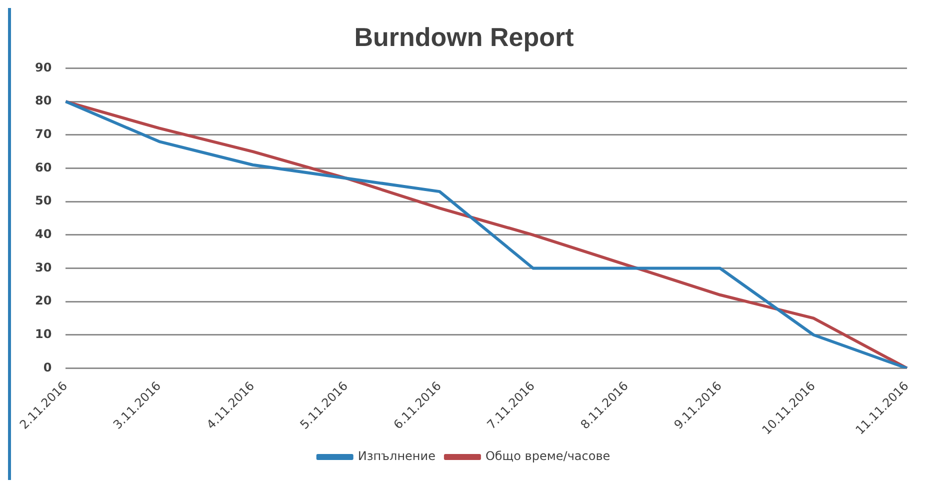  I want to click on legend-label: Изпълнение, so click(397, 456).